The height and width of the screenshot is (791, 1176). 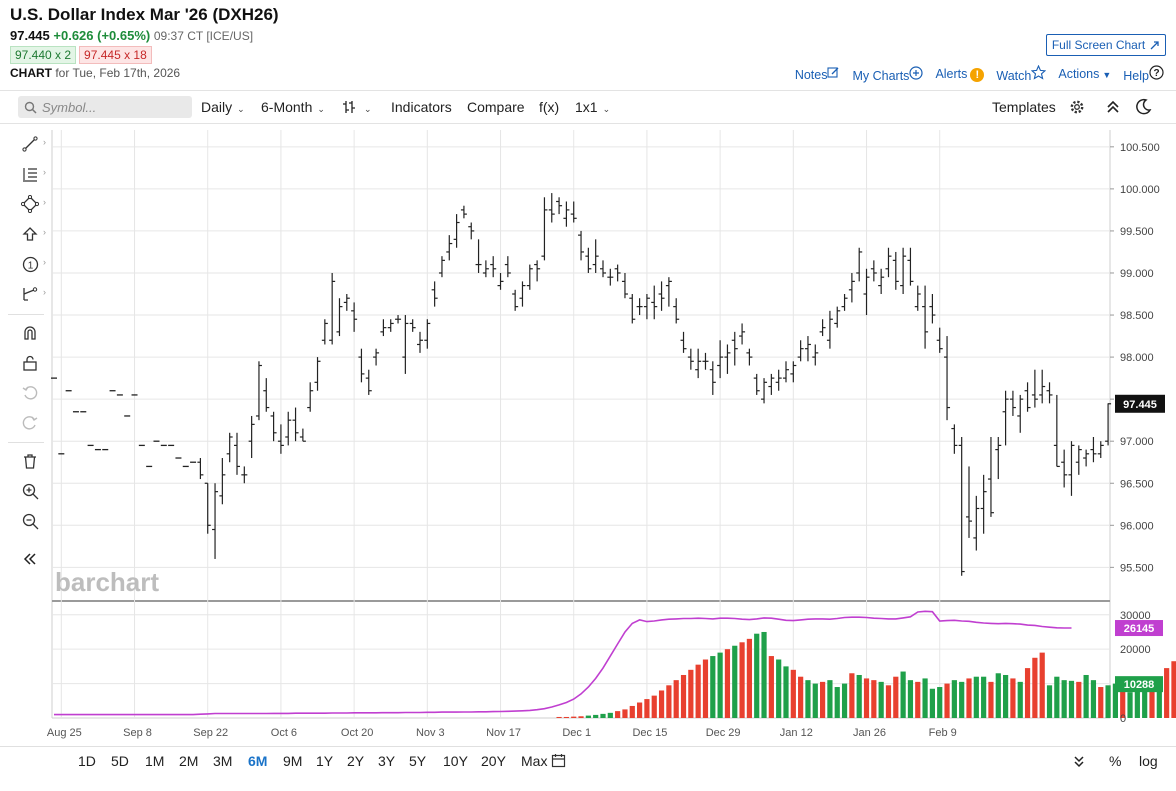 I want to click on measure-tool: ›, so click(x=32, y=294).